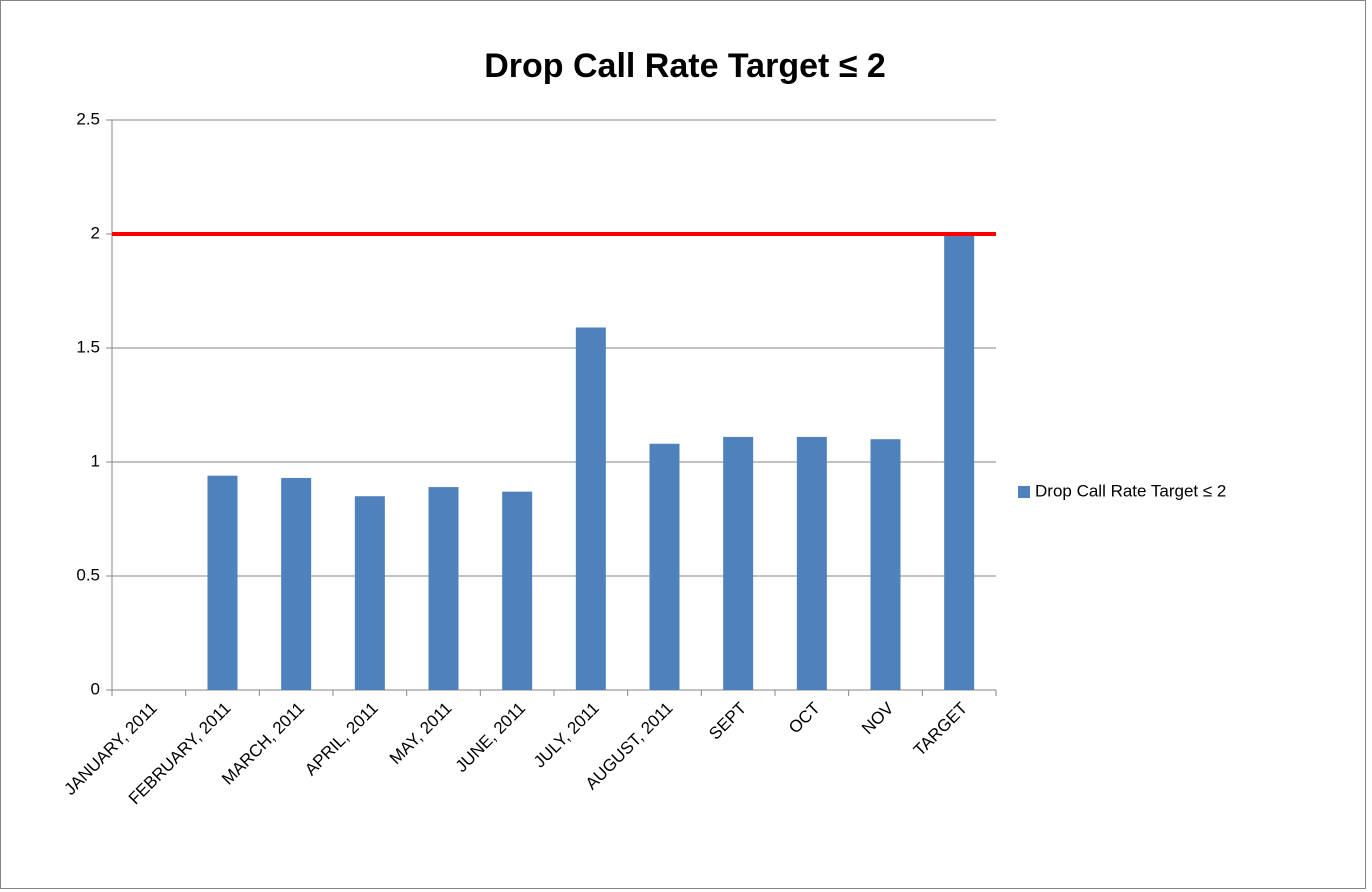 The image size is (1372, 892). Describe the element at coordinates (88, 118) in the screenshot. I see `y-tick-label: 2.5` at that location.